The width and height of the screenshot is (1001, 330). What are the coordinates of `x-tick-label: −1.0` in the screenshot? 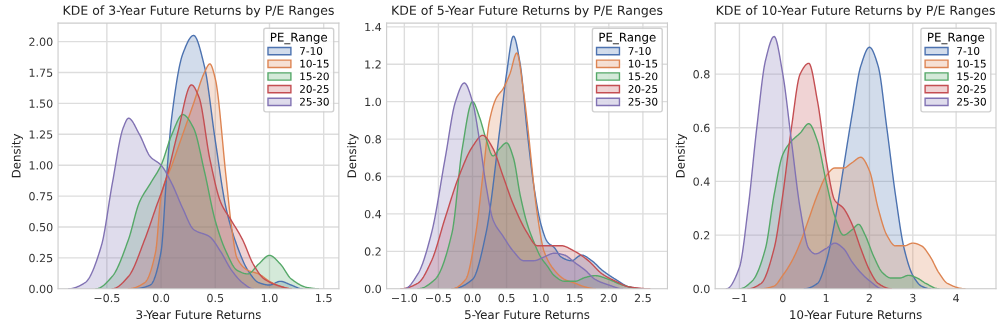 It's located at (405, 298).